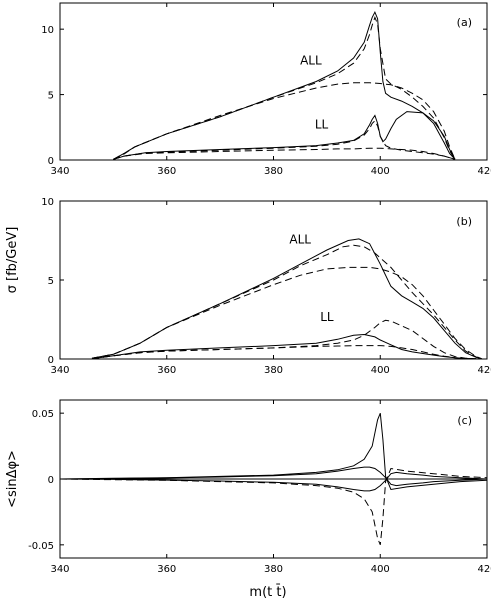 This screenshot has width=491, height=609. What do you see at coordinates (51, 281) in the screenshot?
I see `panel-b-y-tick-label-5: 5` at bounding box center [51, 281].